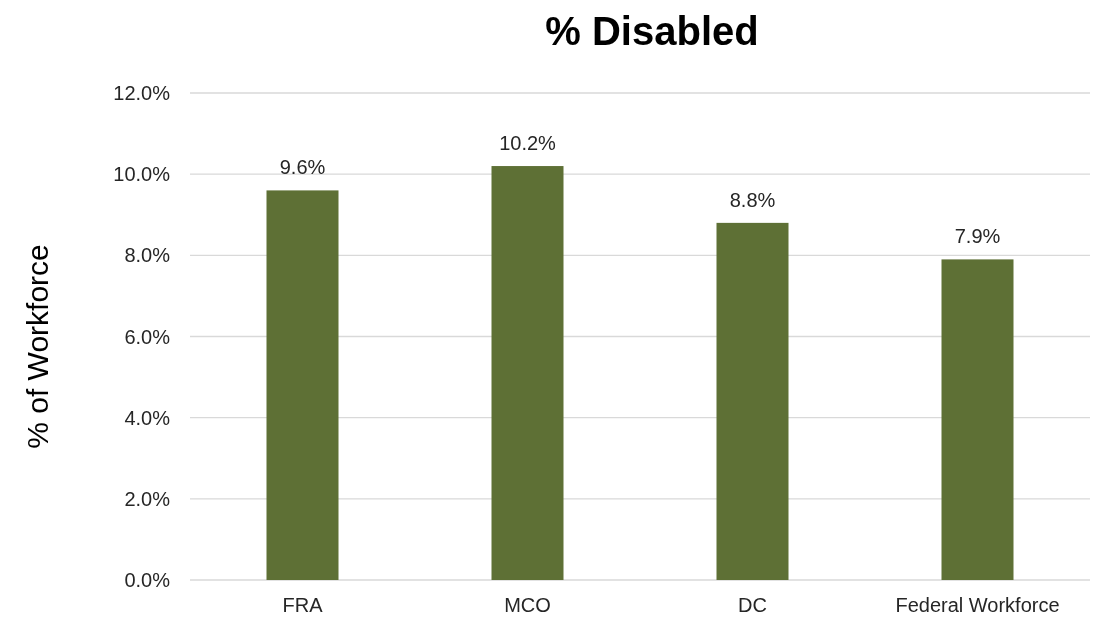 The image size is (1095, 628). Describe the element at coordinates (37, 346) in the screenshot. I see `y-axis-title: % of Workforce` at that location.